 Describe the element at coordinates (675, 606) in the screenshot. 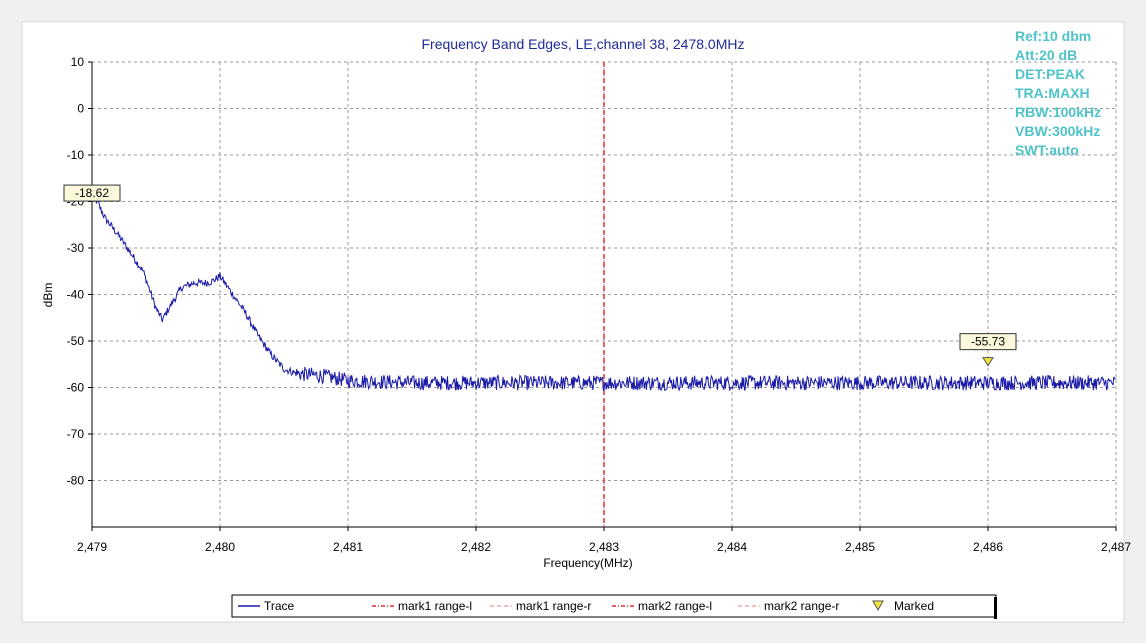

I see `legend-label: mark2 range-l` at that location.